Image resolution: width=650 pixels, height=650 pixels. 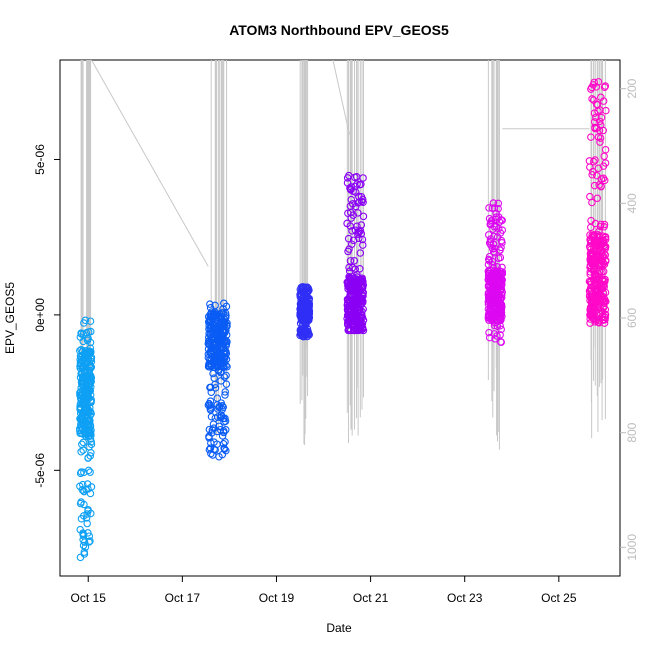 I want to click on y-tick-label-2: -5e-06, so click(x=40, y=470).